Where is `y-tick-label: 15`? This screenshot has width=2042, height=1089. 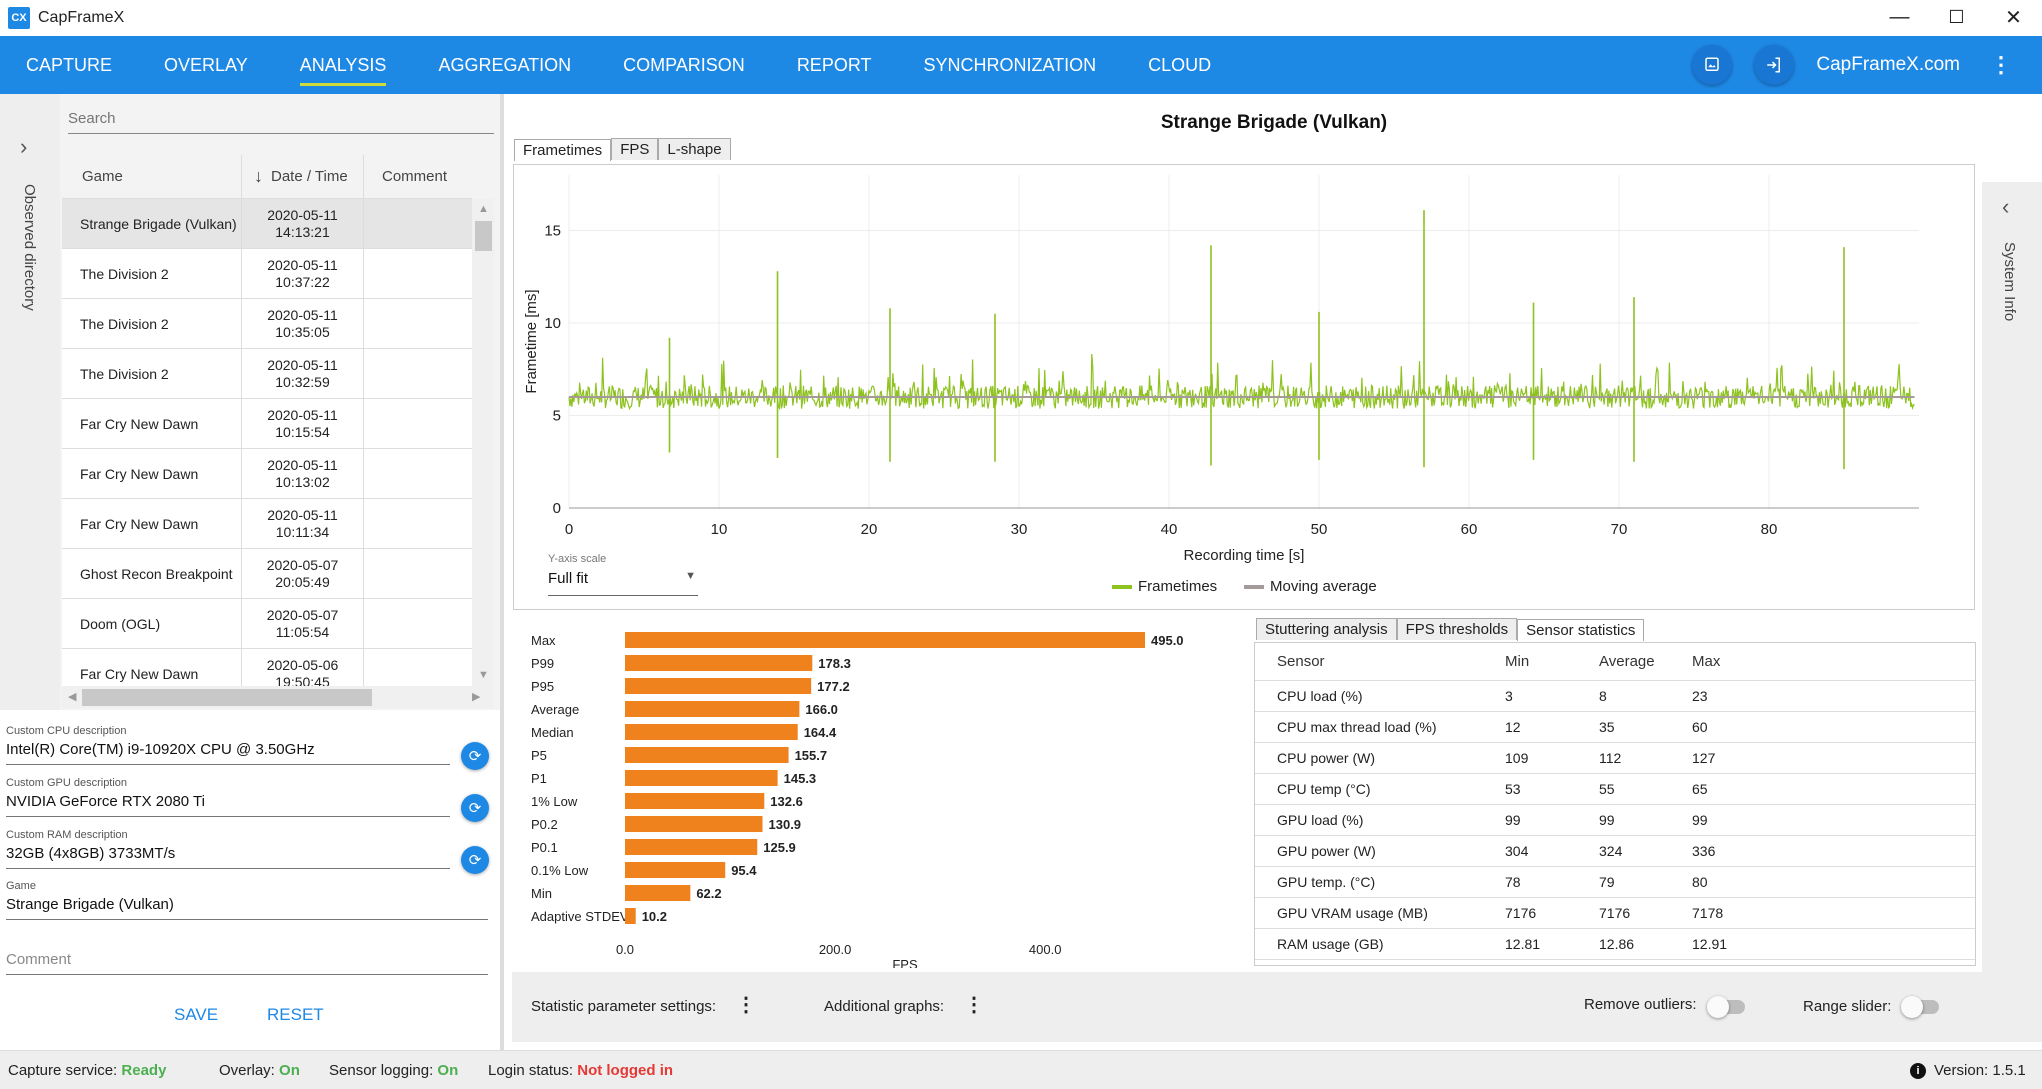 y-tick-label: 15 is located at coordinates (552, 231).